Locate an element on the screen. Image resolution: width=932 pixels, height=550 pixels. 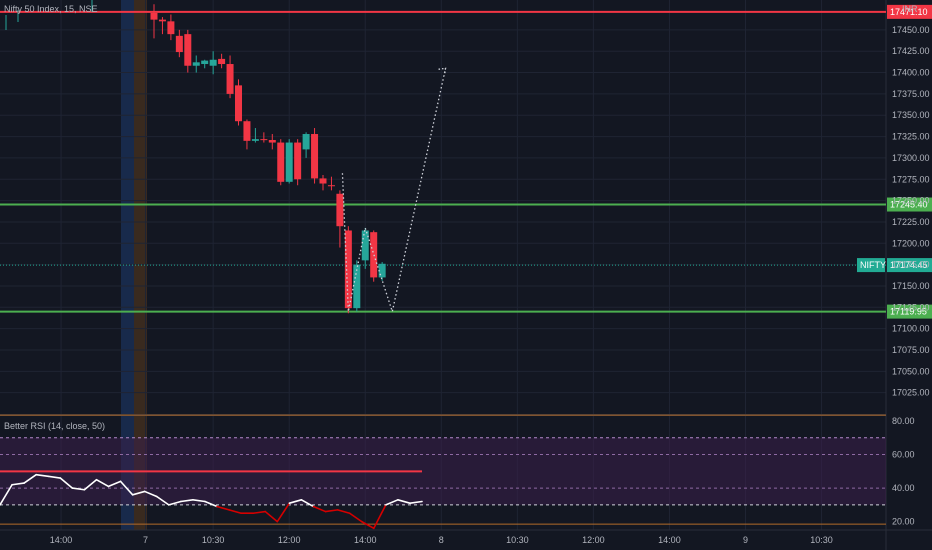
projection-path is located at coordinates (394, 191).